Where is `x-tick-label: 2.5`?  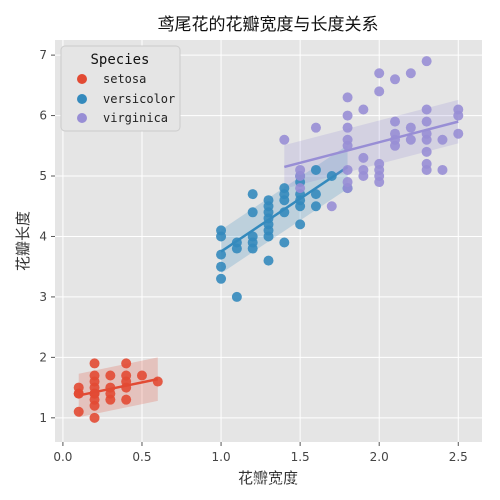
x-tick-label: 2.5 is located at coordinates (458, 457).